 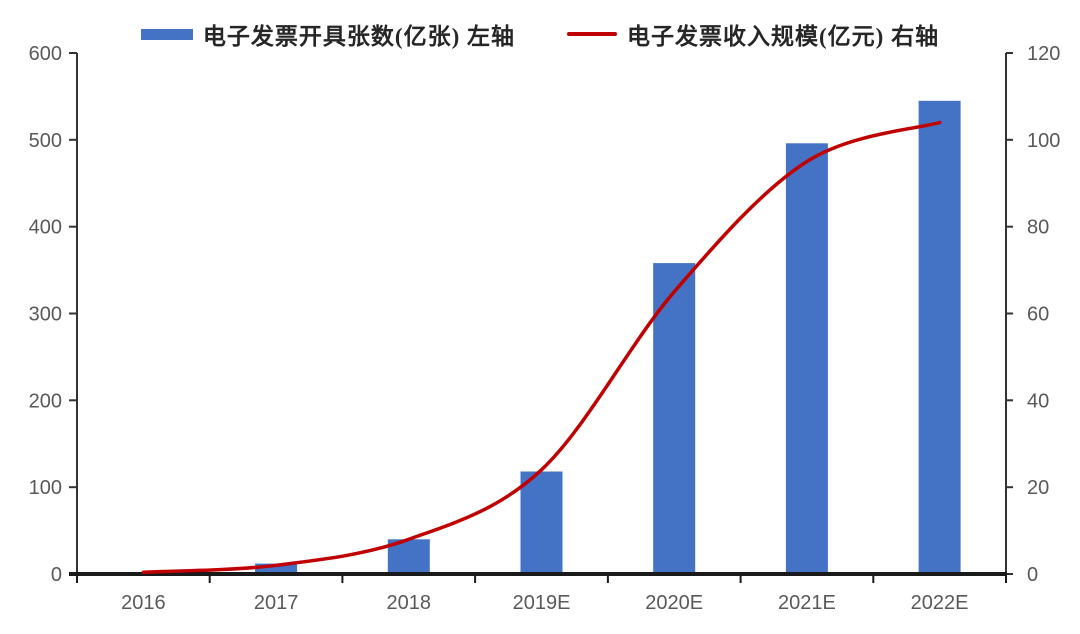 I want to click on right-axis-tick-label: 40, so click(x=1038, y=401).